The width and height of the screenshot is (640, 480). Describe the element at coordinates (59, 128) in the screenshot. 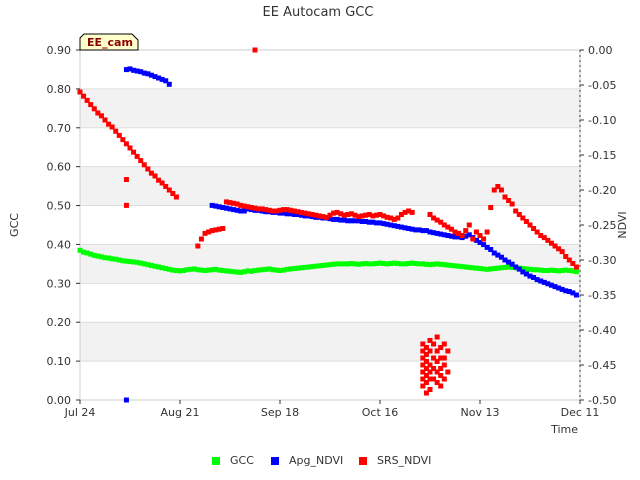

I see `y-tick-label: 0.70` at that location.